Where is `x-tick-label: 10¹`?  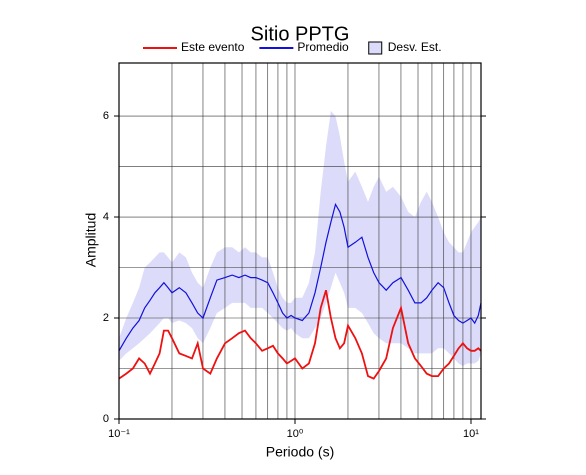 x-tick-label: 10¹ is located at coordinates (471, 434).